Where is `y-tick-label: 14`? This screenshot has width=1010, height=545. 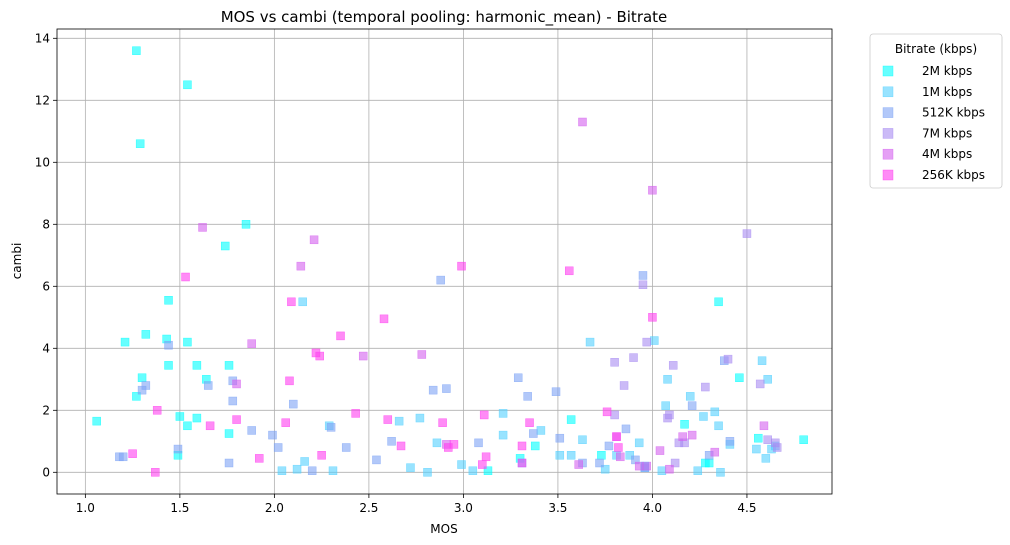
y-tick-label: 14 is located at coordinates (42, 38).